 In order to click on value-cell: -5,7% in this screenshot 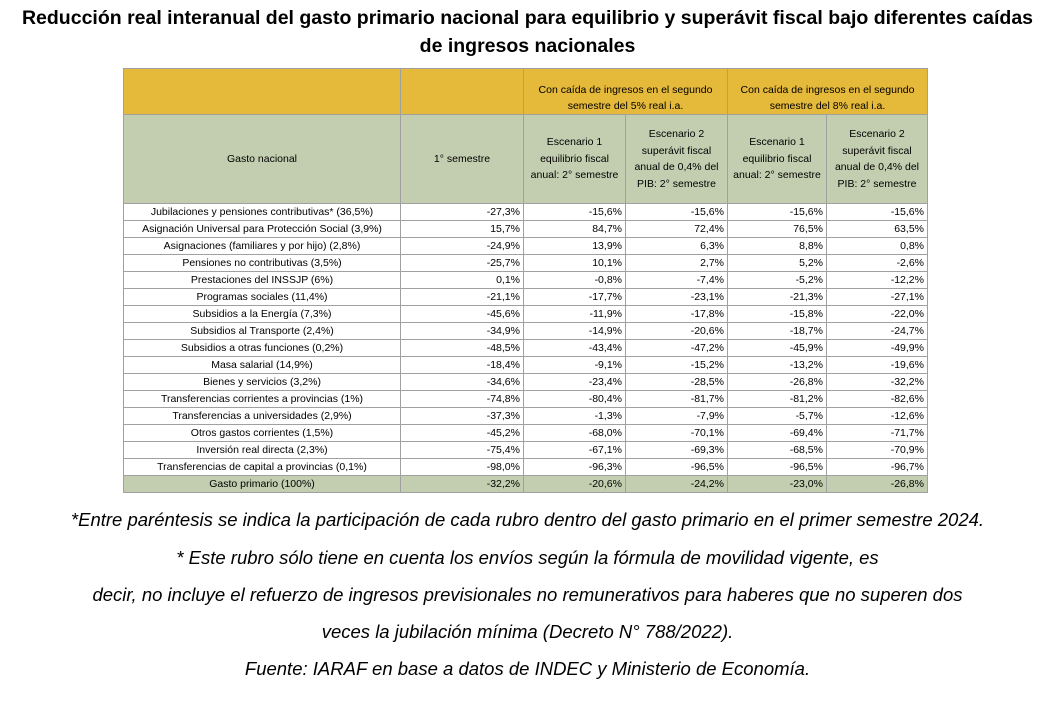, I will do `click(777, 416)`.